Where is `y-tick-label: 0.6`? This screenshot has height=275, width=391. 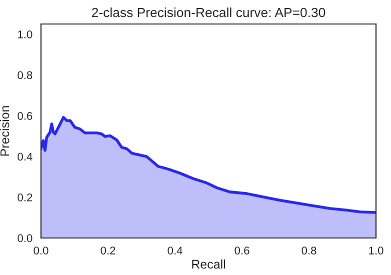 y-tick-label: 0.6 is located at coordinates (25, 116).